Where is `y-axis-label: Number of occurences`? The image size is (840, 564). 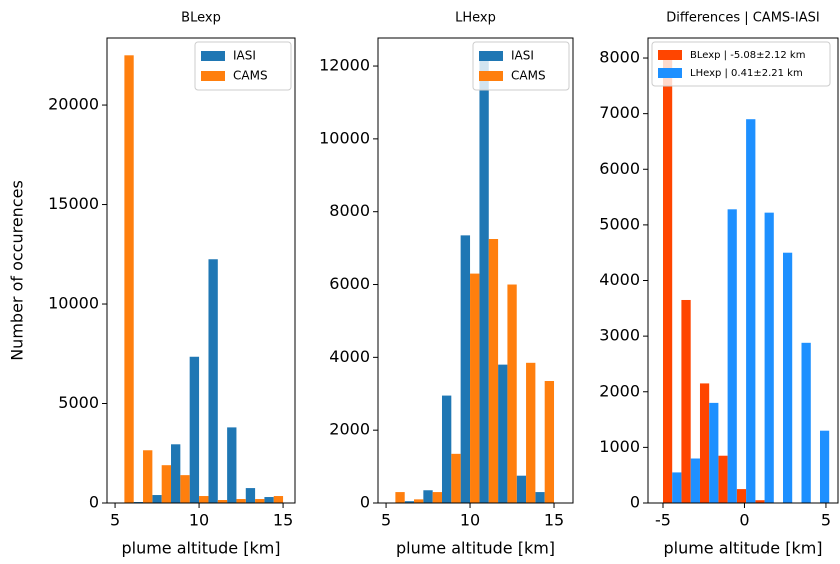
y-axis-label: Number of occurences is located at coordinates (17, 270).